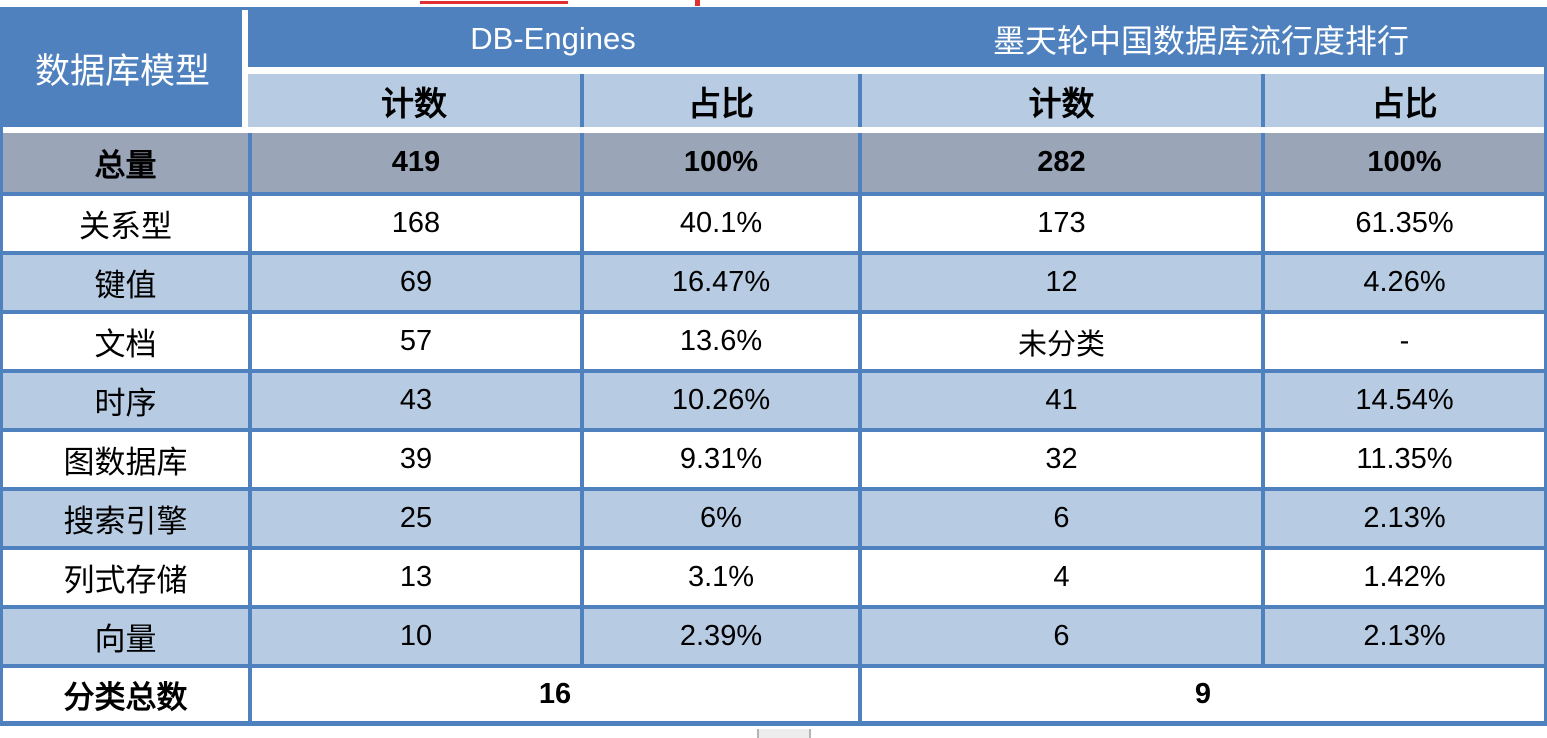  Describe the element at coordinates (1059, 100) in the screenshot. I see `subheader-count-modb: 计数` at that location.